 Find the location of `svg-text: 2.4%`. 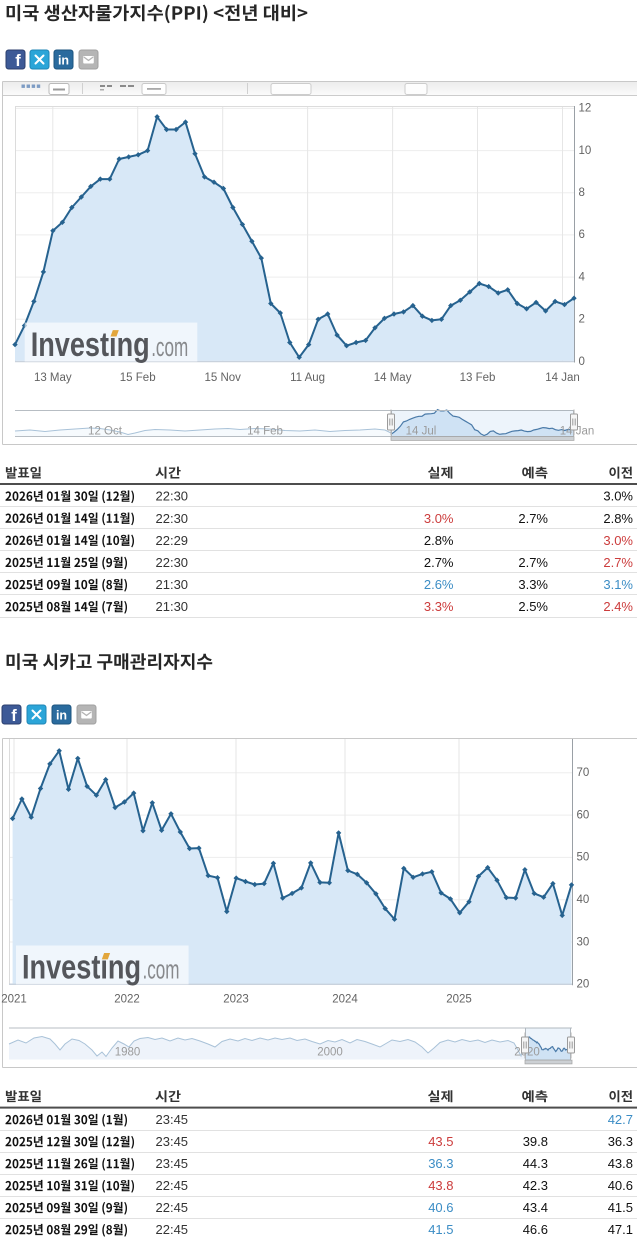

svg-text: 2.4% is located at coordinates (618, 606).